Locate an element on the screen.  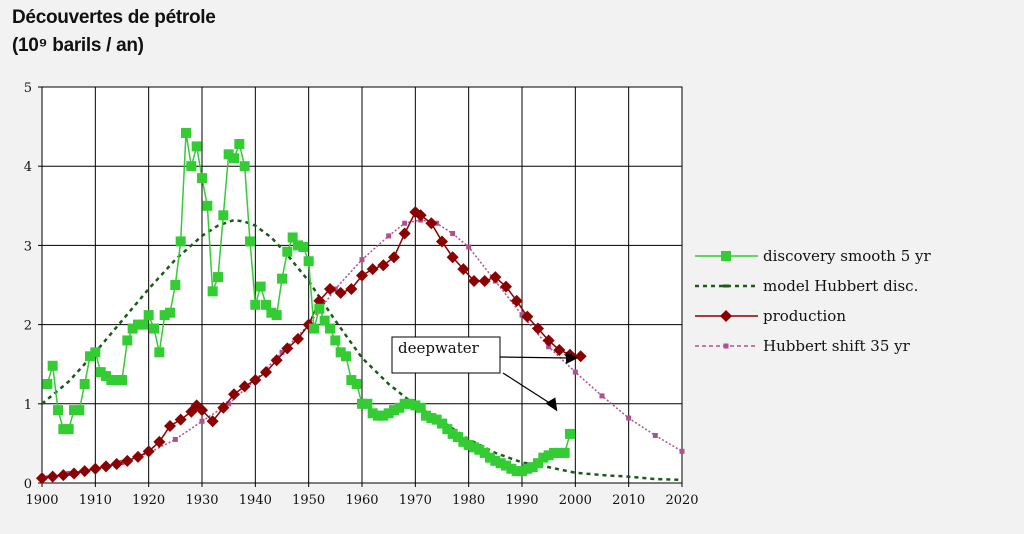
x-tick-label: 2000 is located at coordinates (575, 500).